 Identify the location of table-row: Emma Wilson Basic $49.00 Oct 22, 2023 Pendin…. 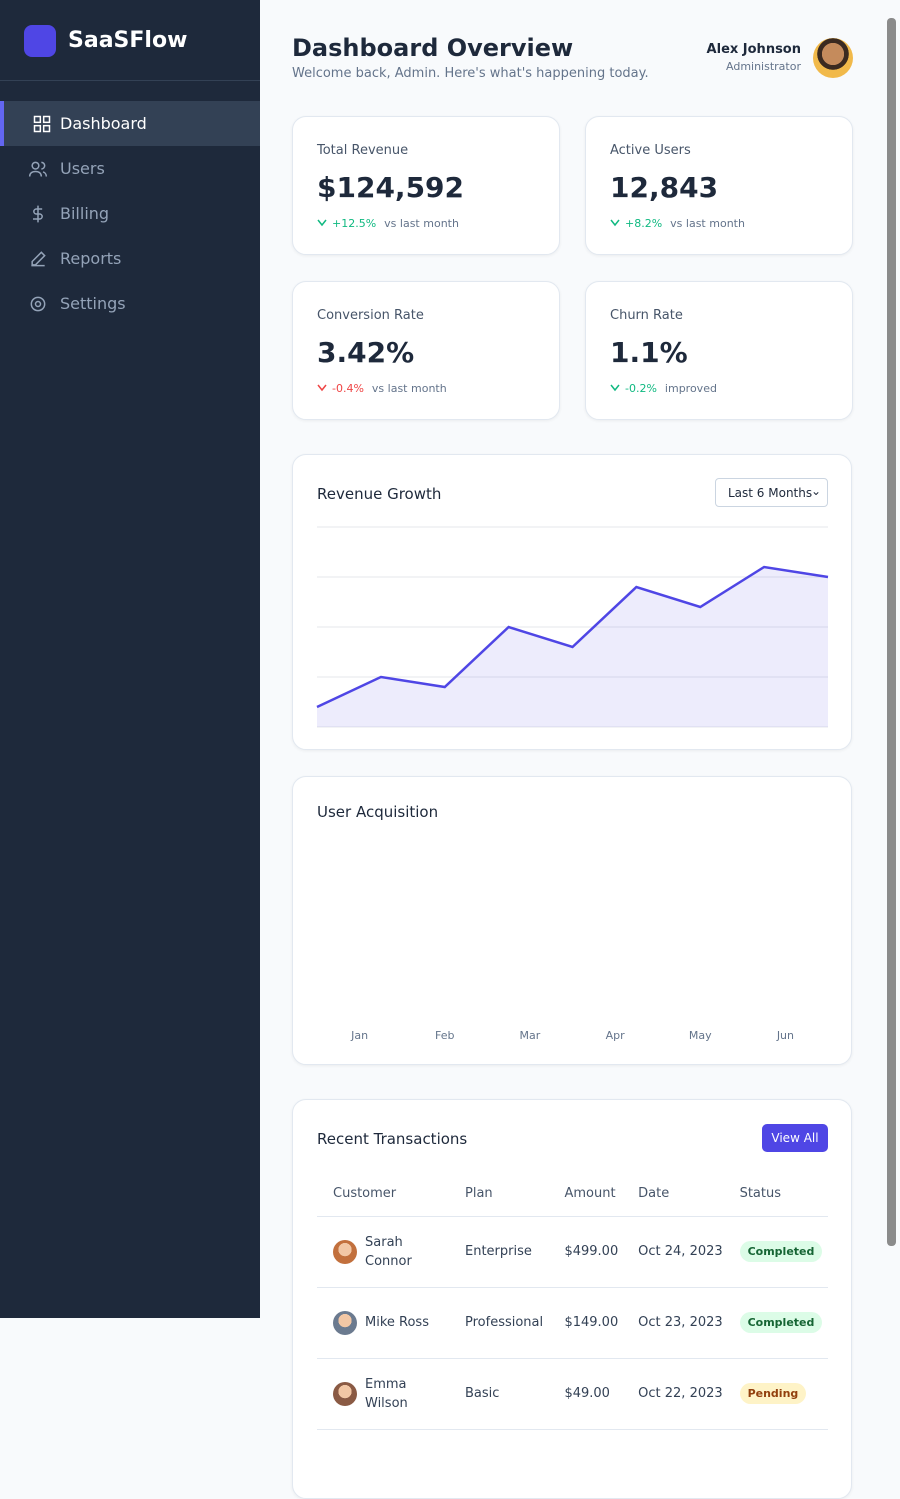
(572, 1394).